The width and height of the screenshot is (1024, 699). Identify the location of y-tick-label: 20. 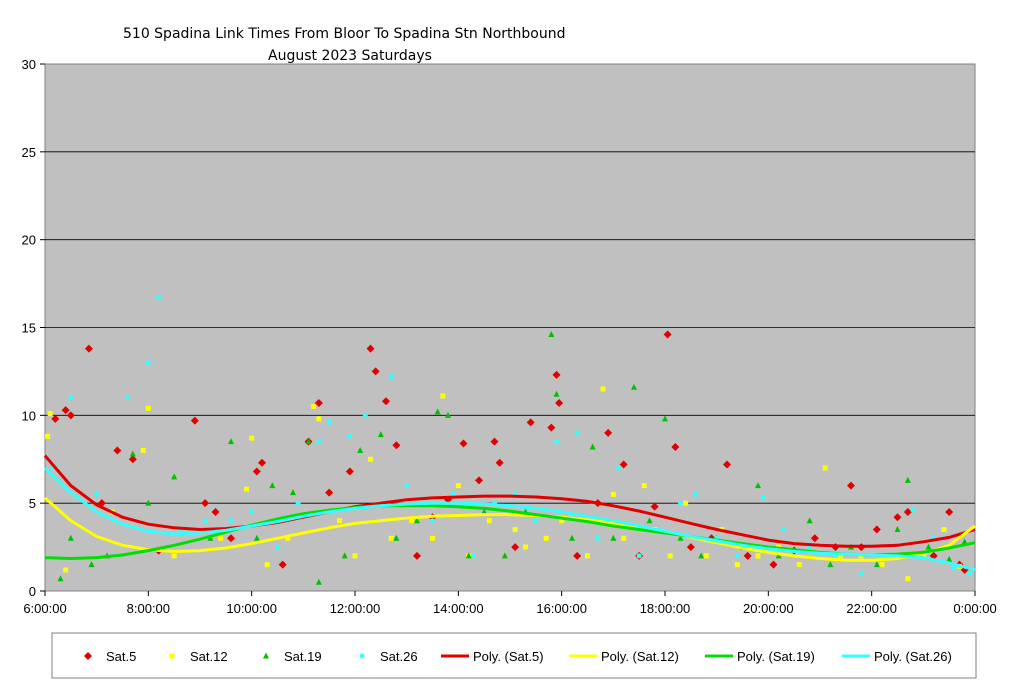
(29, 240).